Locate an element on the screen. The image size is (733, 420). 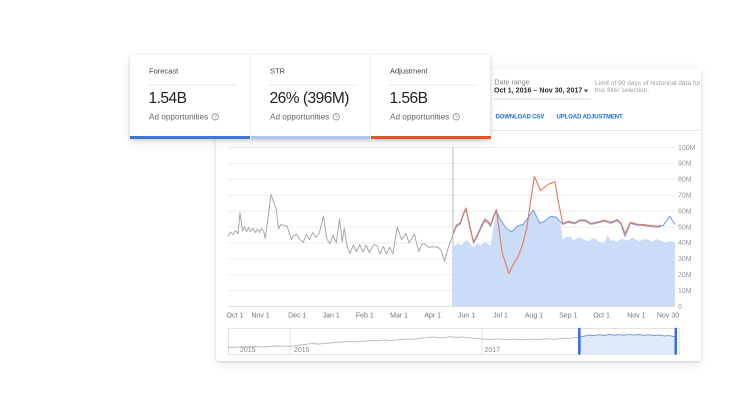
svg-text: 10M is located at coordinates (685, 291).